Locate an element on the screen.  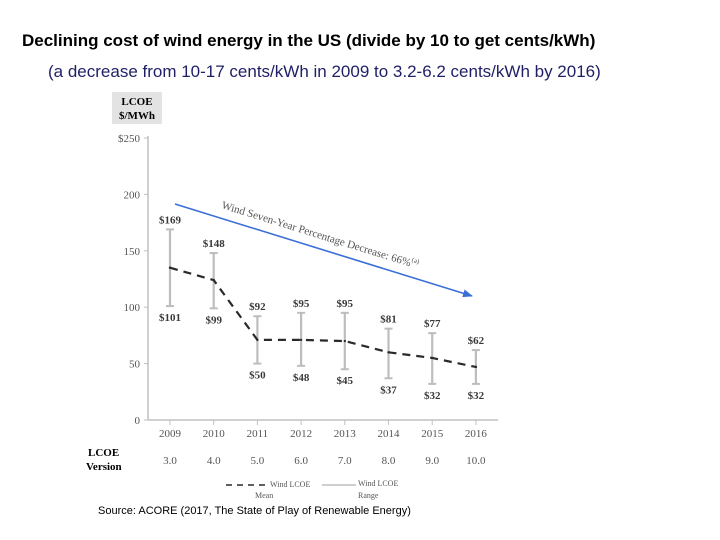
y-tick-label: 200 is located at coordinates (132, 195).